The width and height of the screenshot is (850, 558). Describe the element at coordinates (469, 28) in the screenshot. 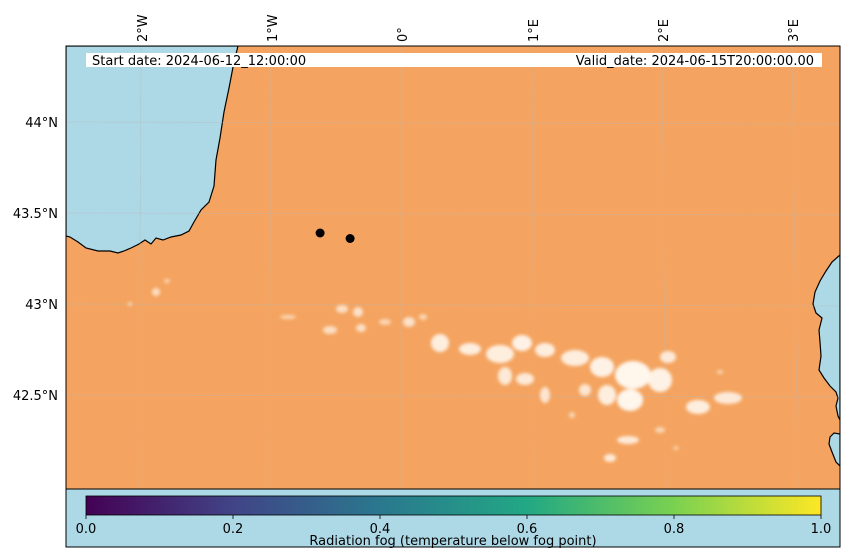

I see `longitude-tick-labels: 2°W 1°W 0° 1°E 2°E 3°E` at that location.